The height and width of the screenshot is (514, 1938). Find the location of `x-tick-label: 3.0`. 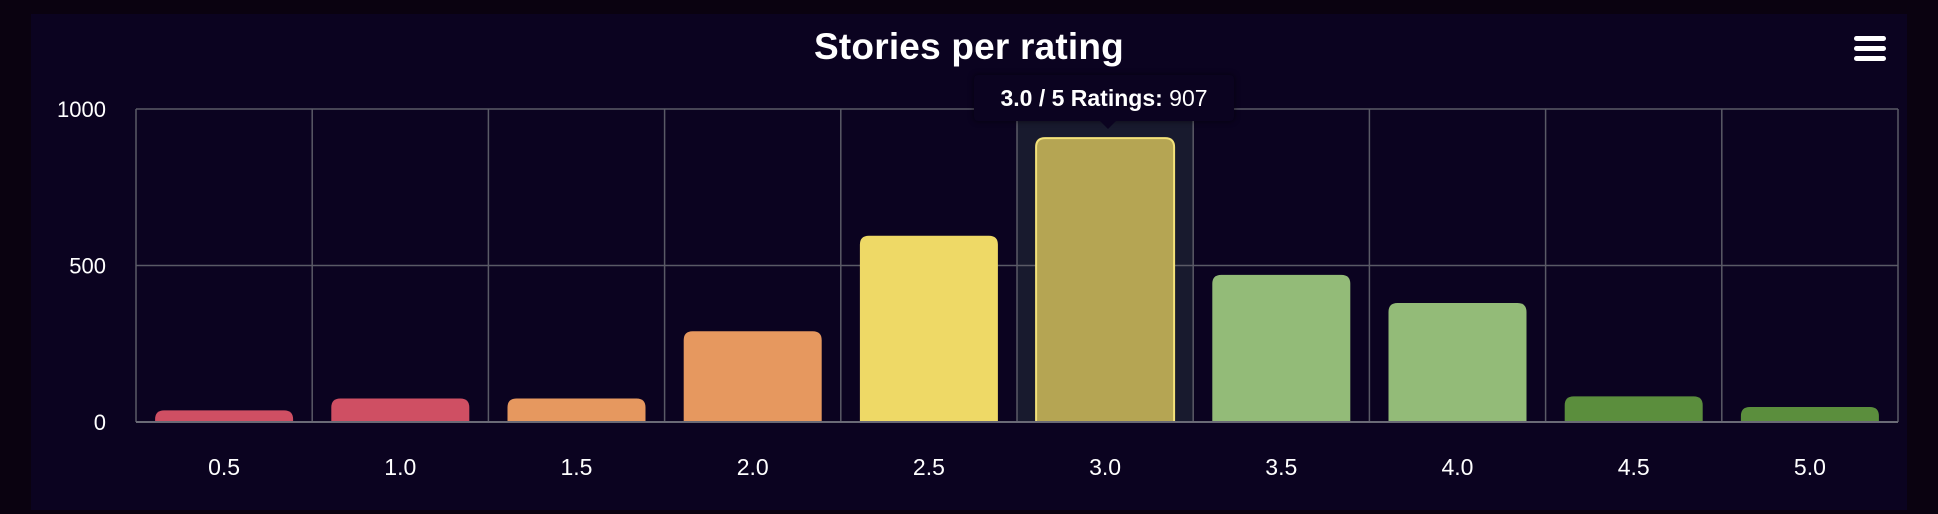

x-tick-label: 3.0 is located at coordinates (1105, 467).